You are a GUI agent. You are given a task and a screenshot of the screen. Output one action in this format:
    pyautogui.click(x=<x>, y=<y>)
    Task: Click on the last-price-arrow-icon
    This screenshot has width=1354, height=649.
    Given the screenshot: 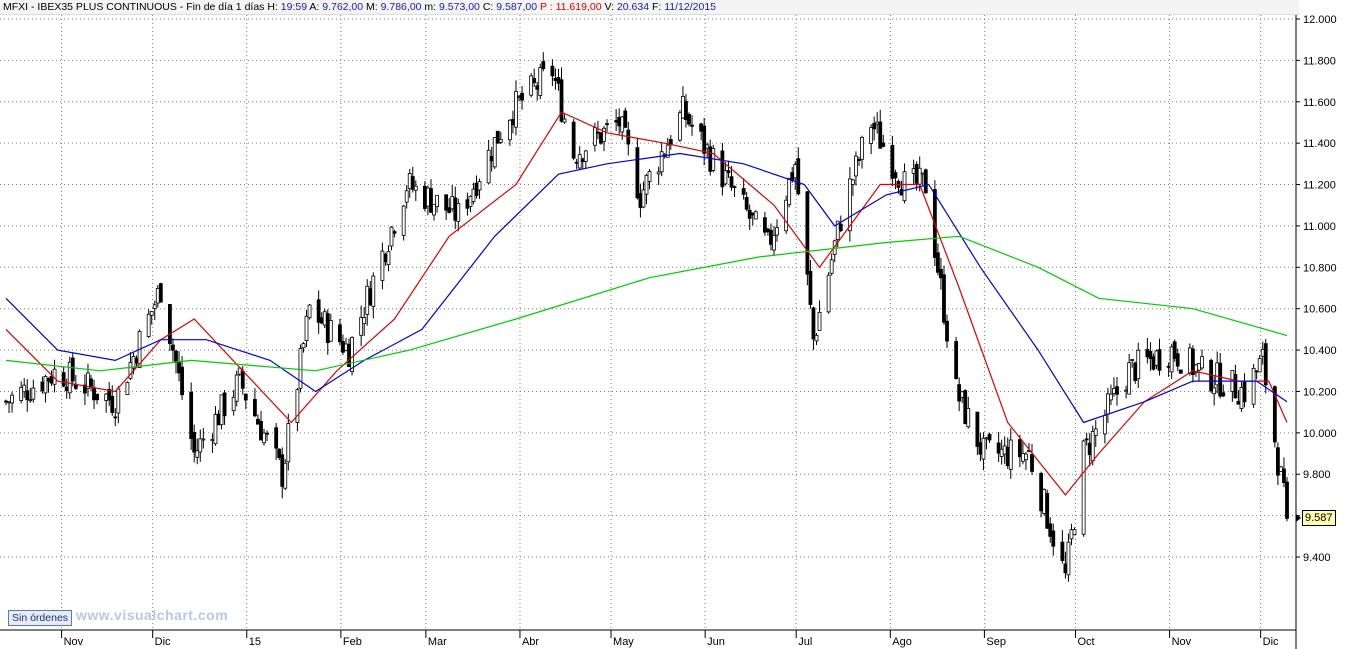 What is the action you would take?
    pyautogui.click(x=1298, y=518)
    